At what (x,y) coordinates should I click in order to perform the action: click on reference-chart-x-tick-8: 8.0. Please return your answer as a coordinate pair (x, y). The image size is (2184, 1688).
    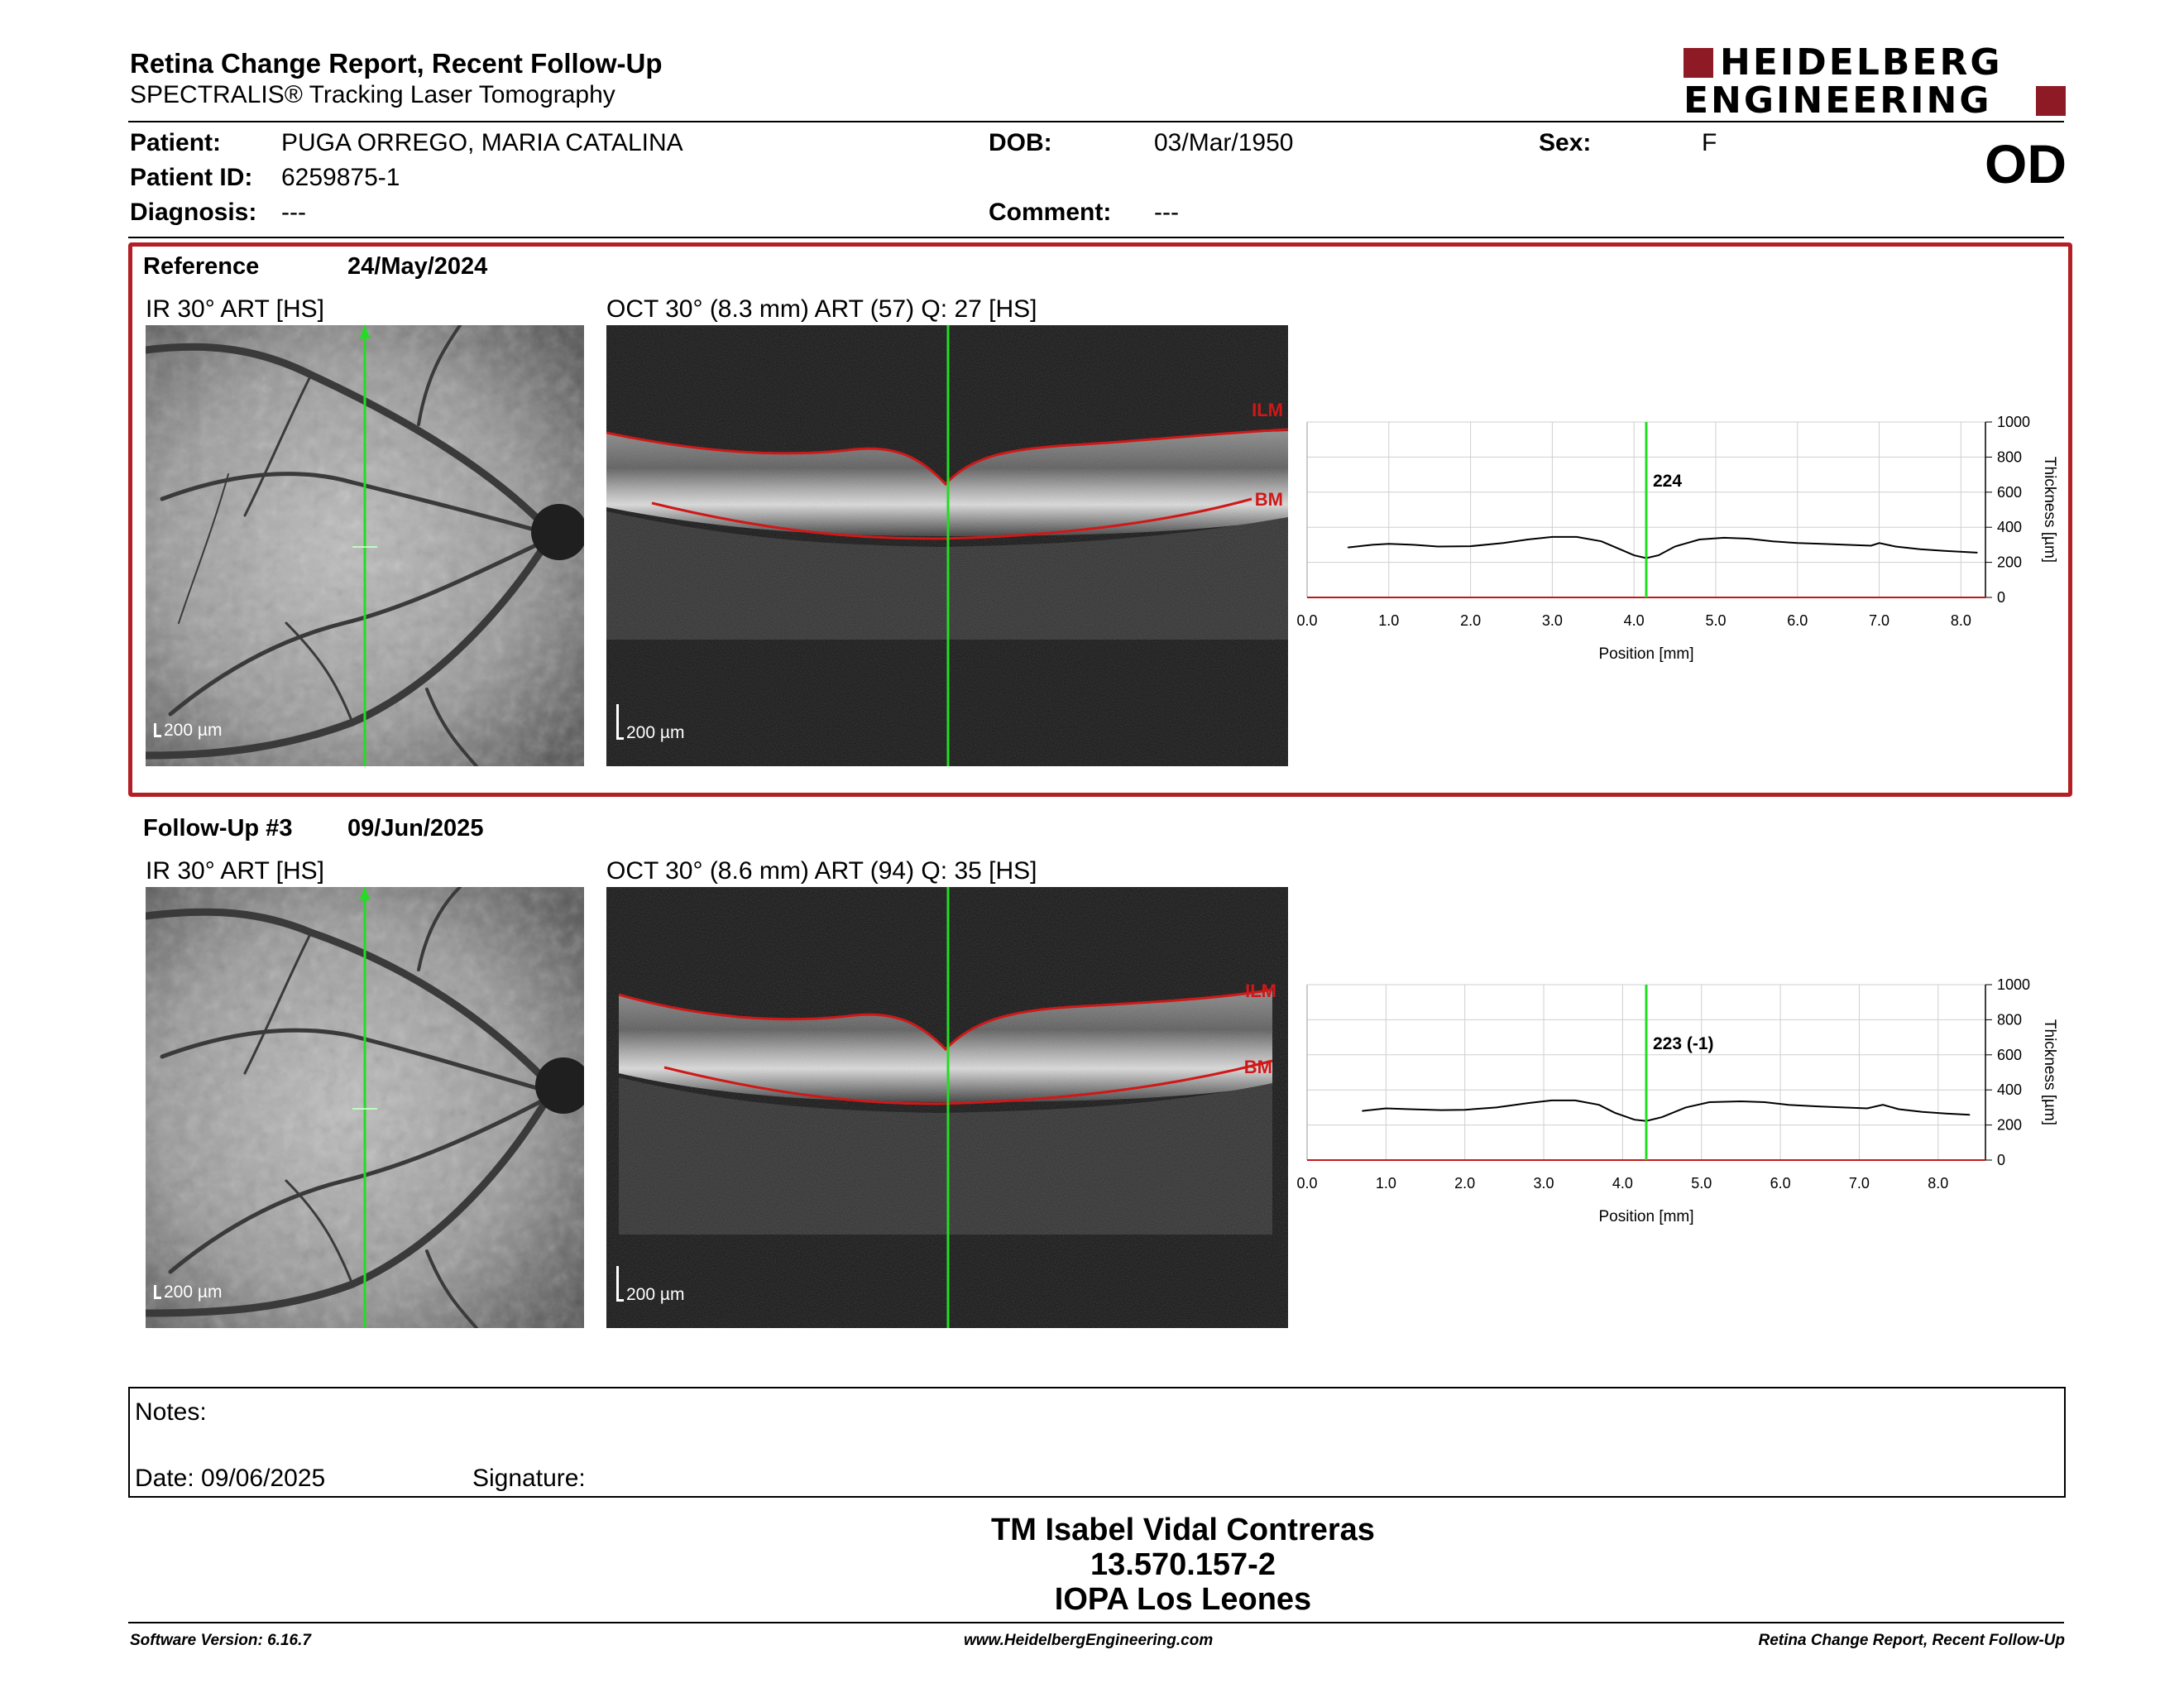
    Looking at the image, I should click on (1961, 620).